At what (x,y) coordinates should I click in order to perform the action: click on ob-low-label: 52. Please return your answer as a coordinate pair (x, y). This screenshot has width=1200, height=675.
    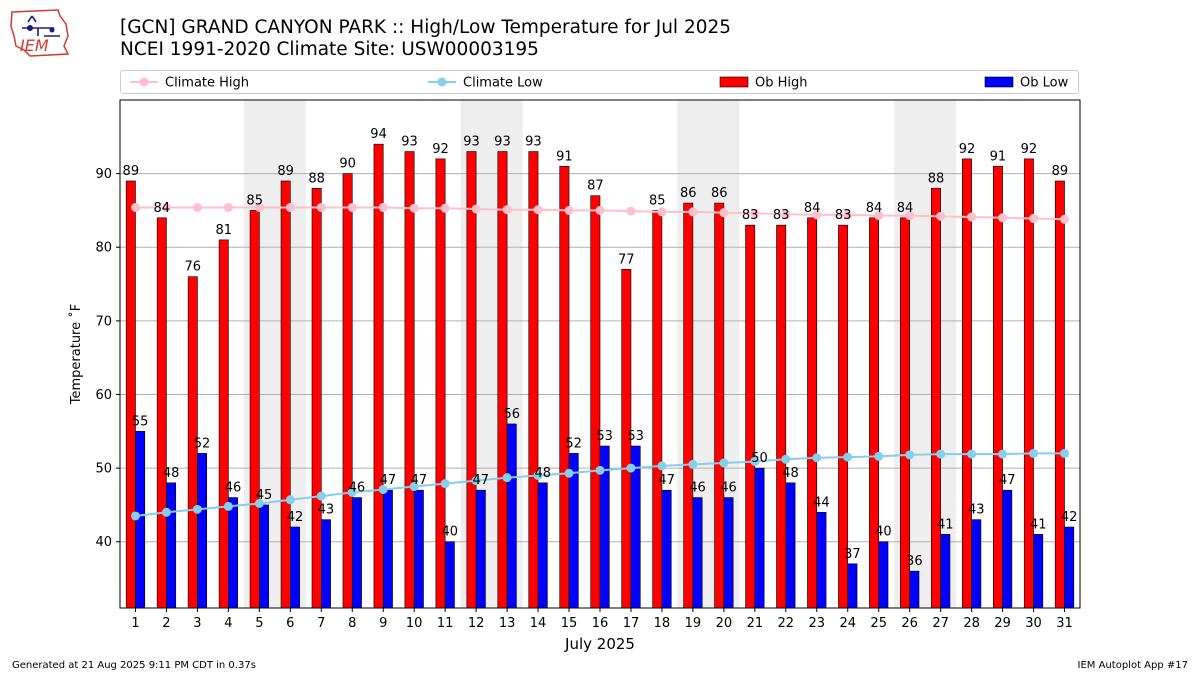
    Looking at the image, I should click on (202, 443).